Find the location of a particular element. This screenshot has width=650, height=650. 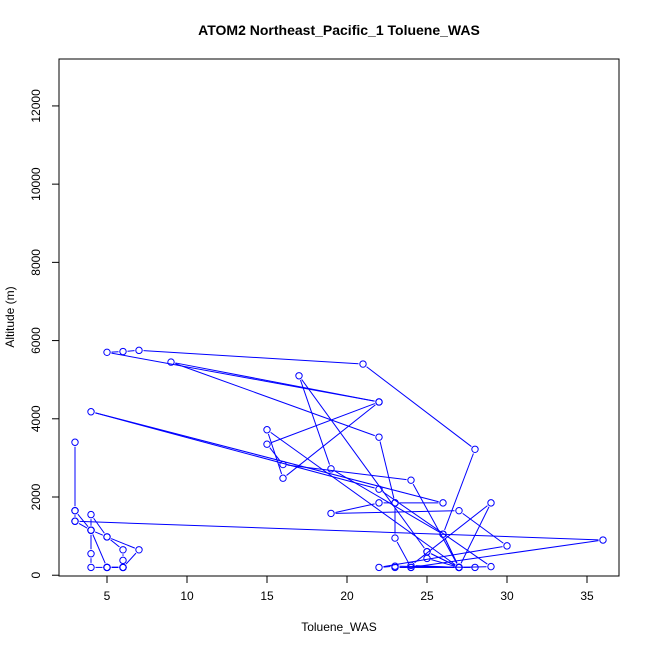

y-tick-label: 12000 is located at coordinates (36, 106).